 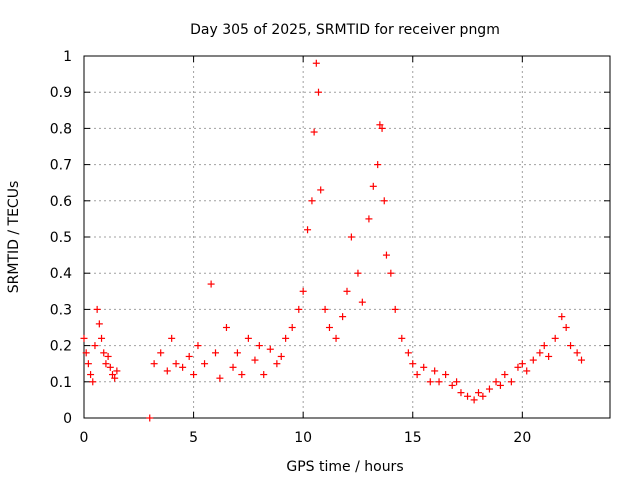 I want to click on x-tick-label: 15, so click(x=413, y=438).